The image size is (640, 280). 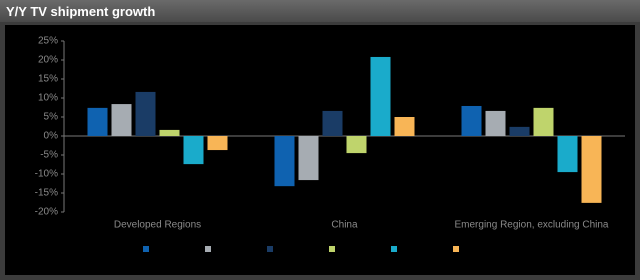 What do you see at coordinates (46, 193) in the screenshot?
I see `y-tick-label: -15%` at bounding box center [46, 193].